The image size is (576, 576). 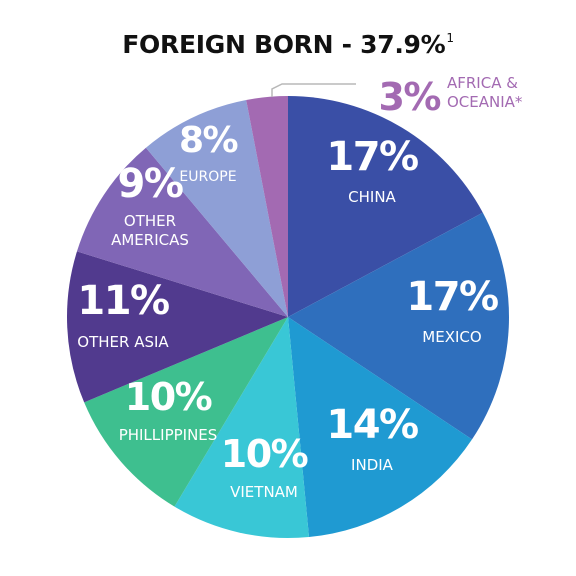 I want to click on data-label-name-china: CHINA, so click(x=372, y=197).